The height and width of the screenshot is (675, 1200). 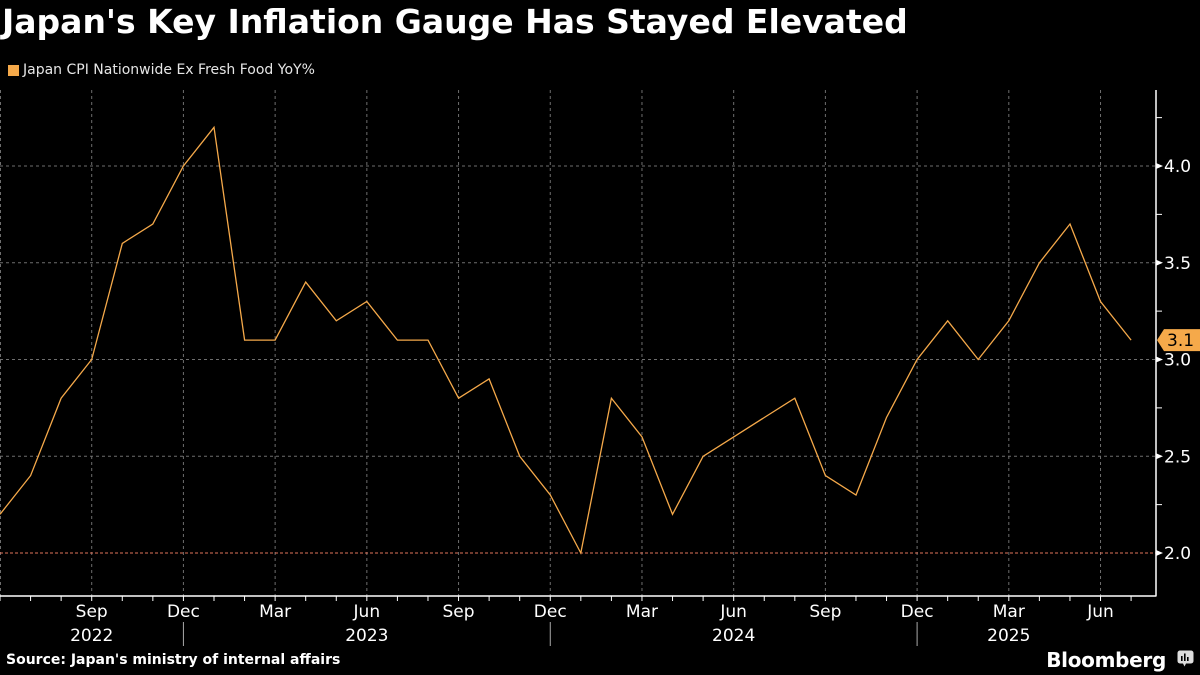 I want to click on y-tick-label: 3.0, so click(x=1177, y=361).